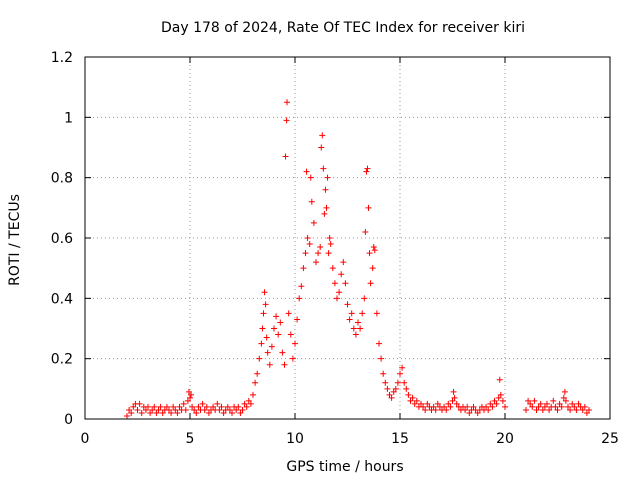 The image size is (640, 480). Describe the element at coordinates (344, 467) in the screenshot. I see `x-axis-label: GPS time / hours` at that location.